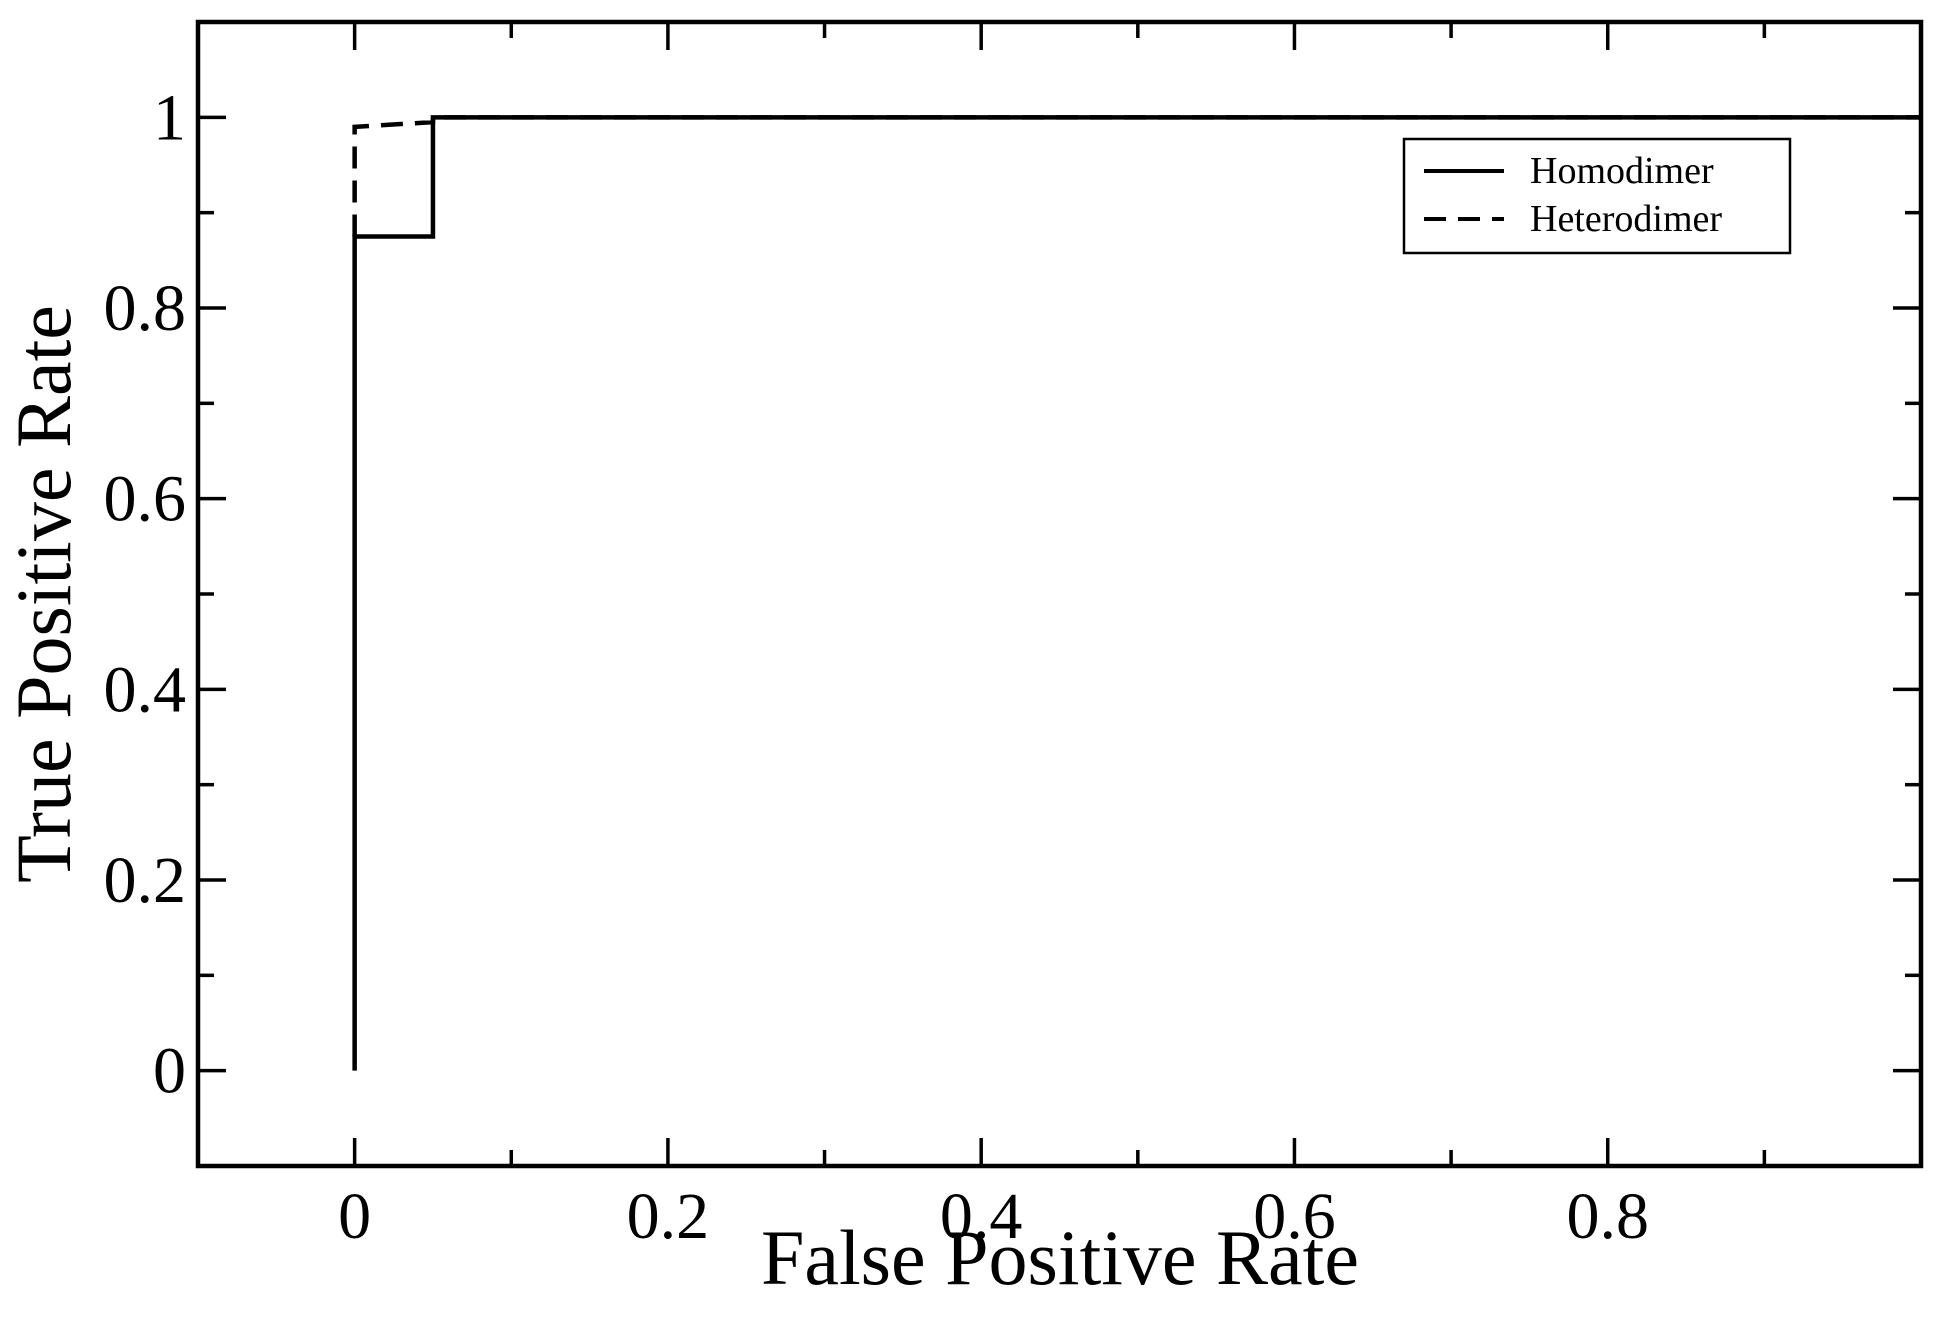 The height and width of the screenshot is (1323, 1938). What do you see at coordinates (1060, 1257) in the screenshot?
I see `x-axis-title: False Positive Rate` at bounding box center [1060, 1257].